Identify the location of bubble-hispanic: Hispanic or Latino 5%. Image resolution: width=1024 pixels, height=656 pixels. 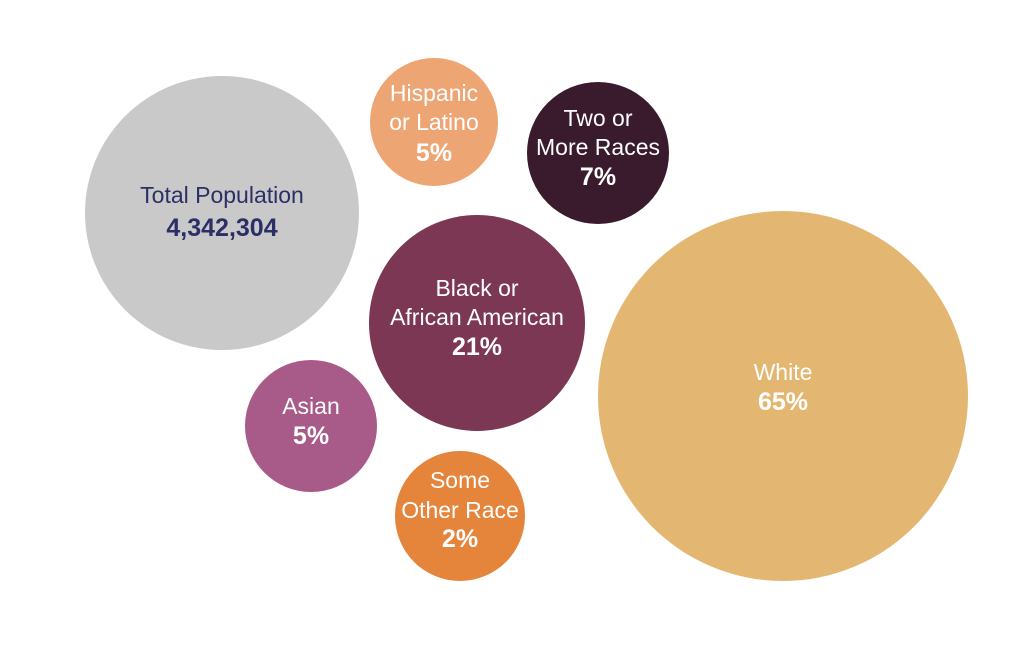
(434, 122).